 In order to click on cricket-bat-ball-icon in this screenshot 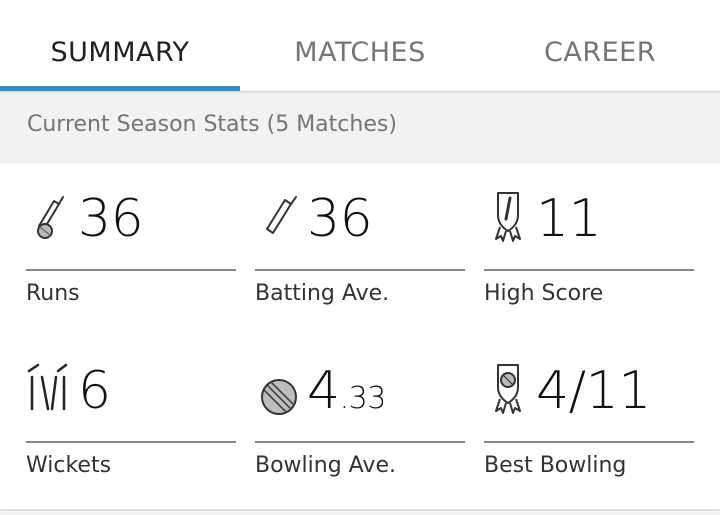, I will do `click(50, 217)`.